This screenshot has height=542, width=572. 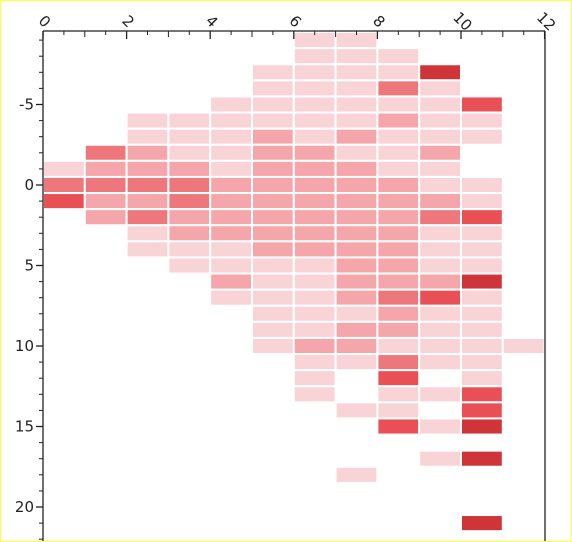 I want to click on x-tick-label: 4, so click(x=211, y=21).